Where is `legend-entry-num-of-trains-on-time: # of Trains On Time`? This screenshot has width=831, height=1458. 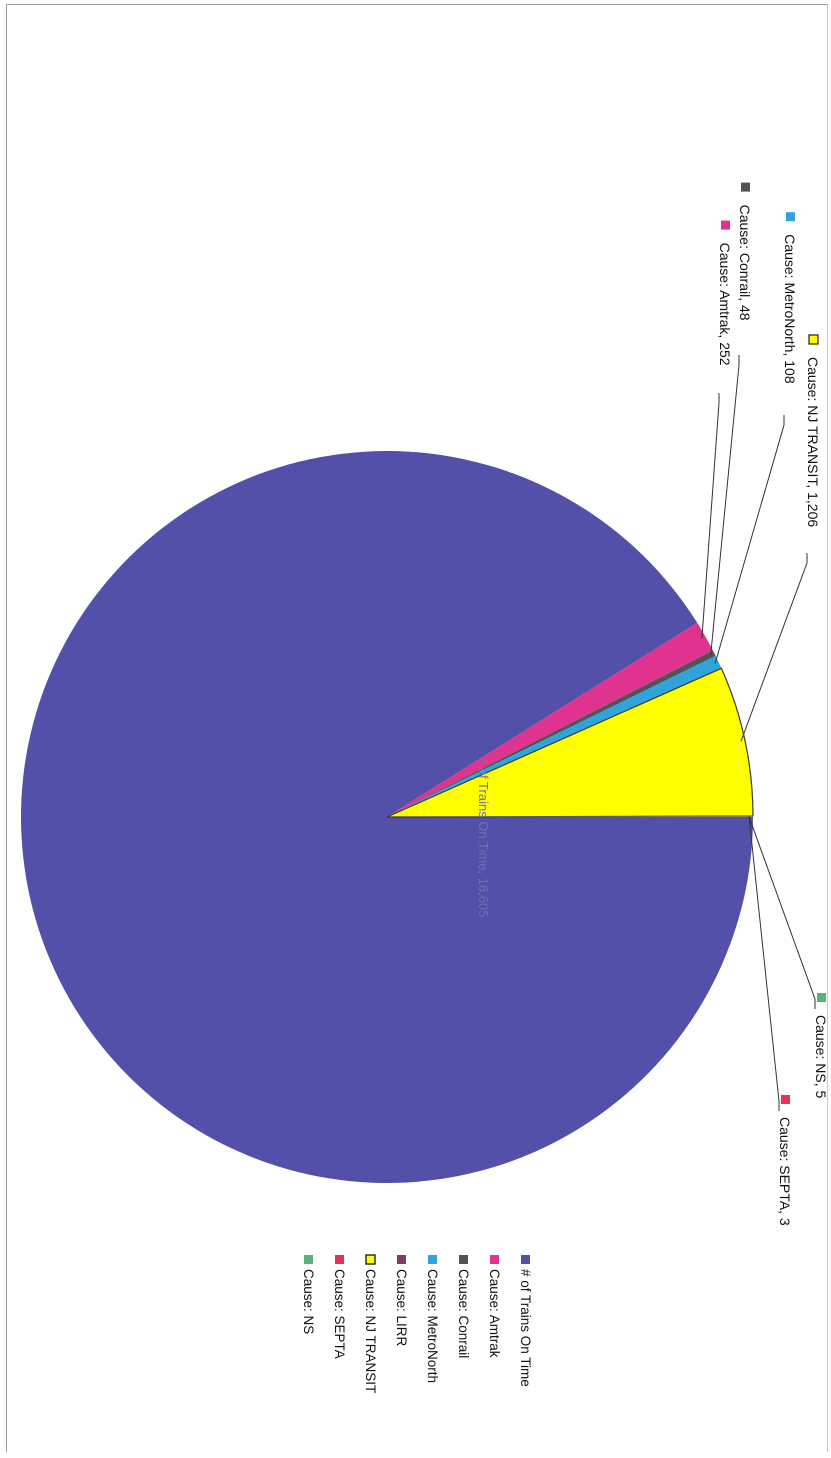 legend-entry-num-of-trains-on-time: # of Trains On Time is located at coordinates (525, 1328).